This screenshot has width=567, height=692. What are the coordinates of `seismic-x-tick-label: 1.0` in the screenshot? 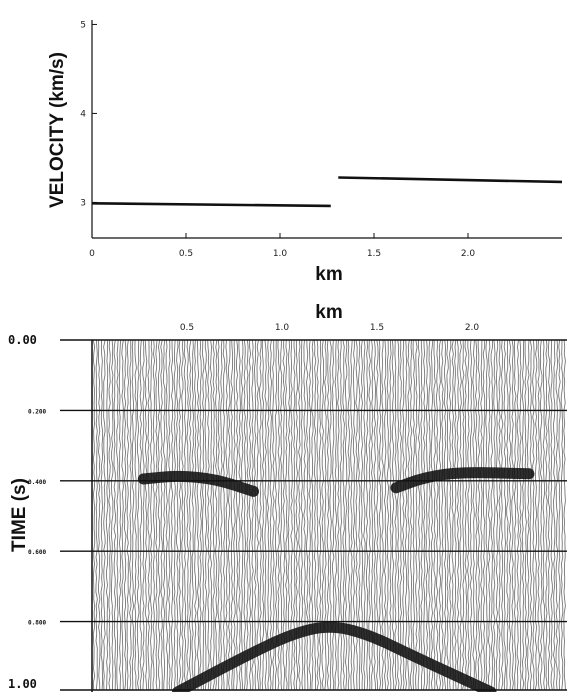 It's located at (282, 328).